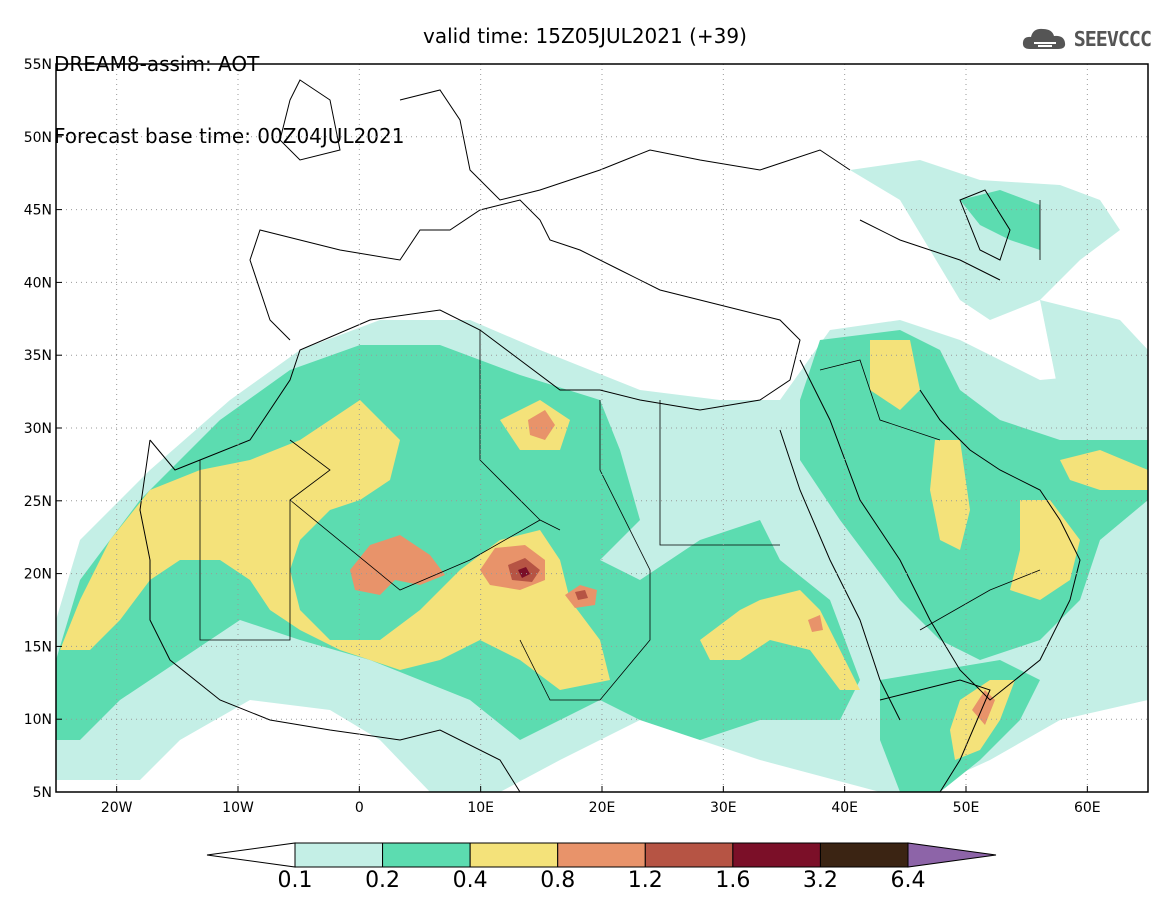  What do you see at coordinates (251, 855) in the screenshot?
I see `legend-arrow-low` at bounding box center [251, 855].